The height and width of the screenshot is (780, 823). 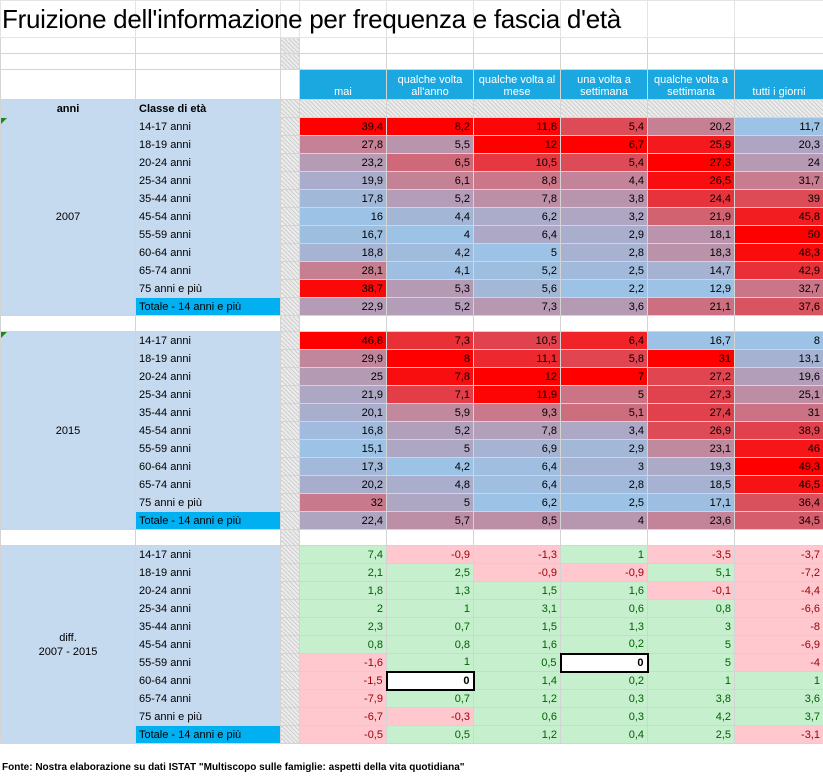 What do you see at coordinates (517, 126) in the screenshot?
I see `value-cell: 11,8` at bounding box center [517, 126].